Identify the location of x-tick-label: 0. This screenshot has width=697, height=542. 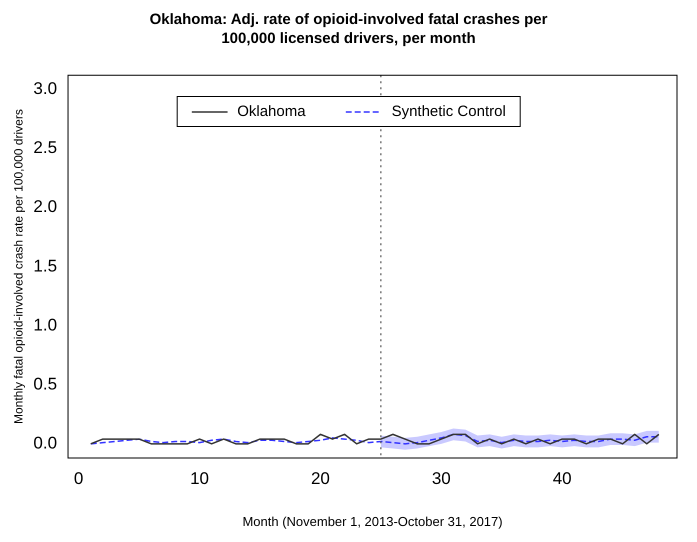
(79, 478).